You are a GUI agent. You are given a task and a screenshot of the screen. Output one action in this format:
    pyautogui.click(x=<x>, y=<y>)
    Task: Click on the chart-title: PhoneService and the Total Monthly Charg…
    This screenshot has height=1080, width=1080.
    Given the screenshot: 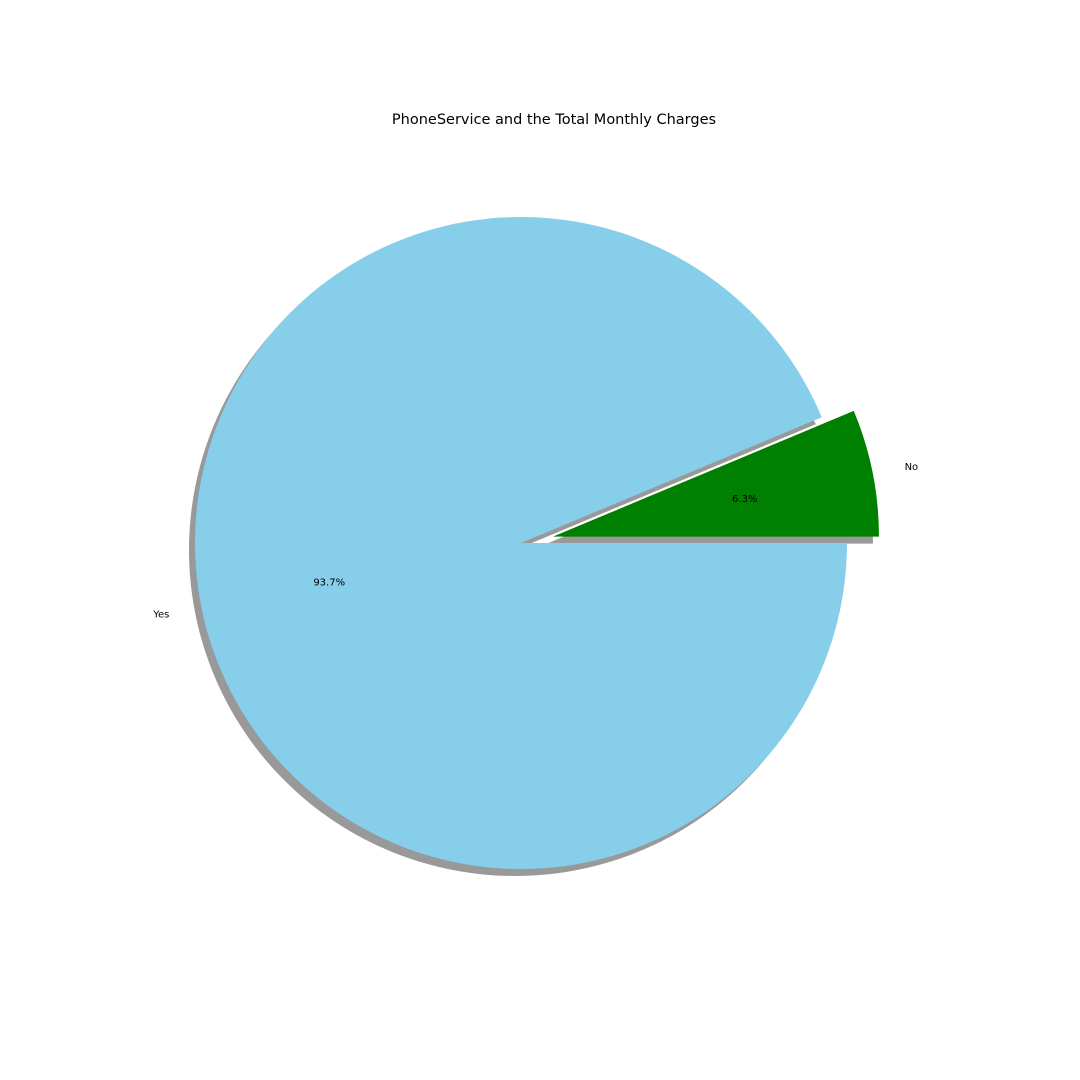 What is the action you would take?
    pyautogui.click(x=554, y=120)
    